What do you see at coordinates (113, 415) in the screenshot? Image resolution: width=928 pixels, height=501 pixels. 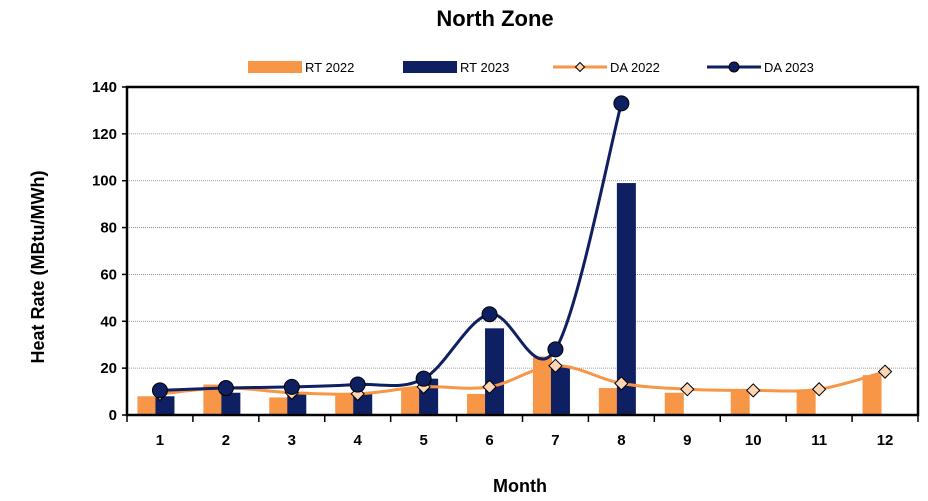 I see `y-tick-label: 0` at bounding box center [113, 415].